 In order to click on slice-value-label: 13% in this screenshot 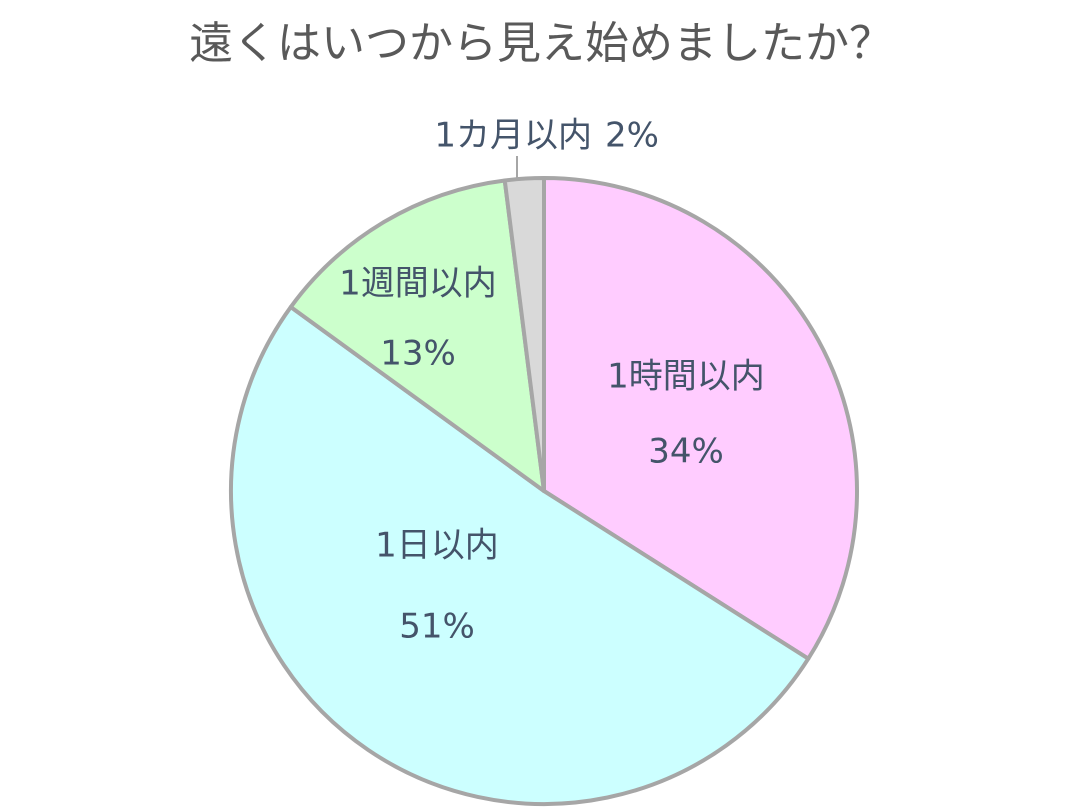, I will do `click(418, 354)`.